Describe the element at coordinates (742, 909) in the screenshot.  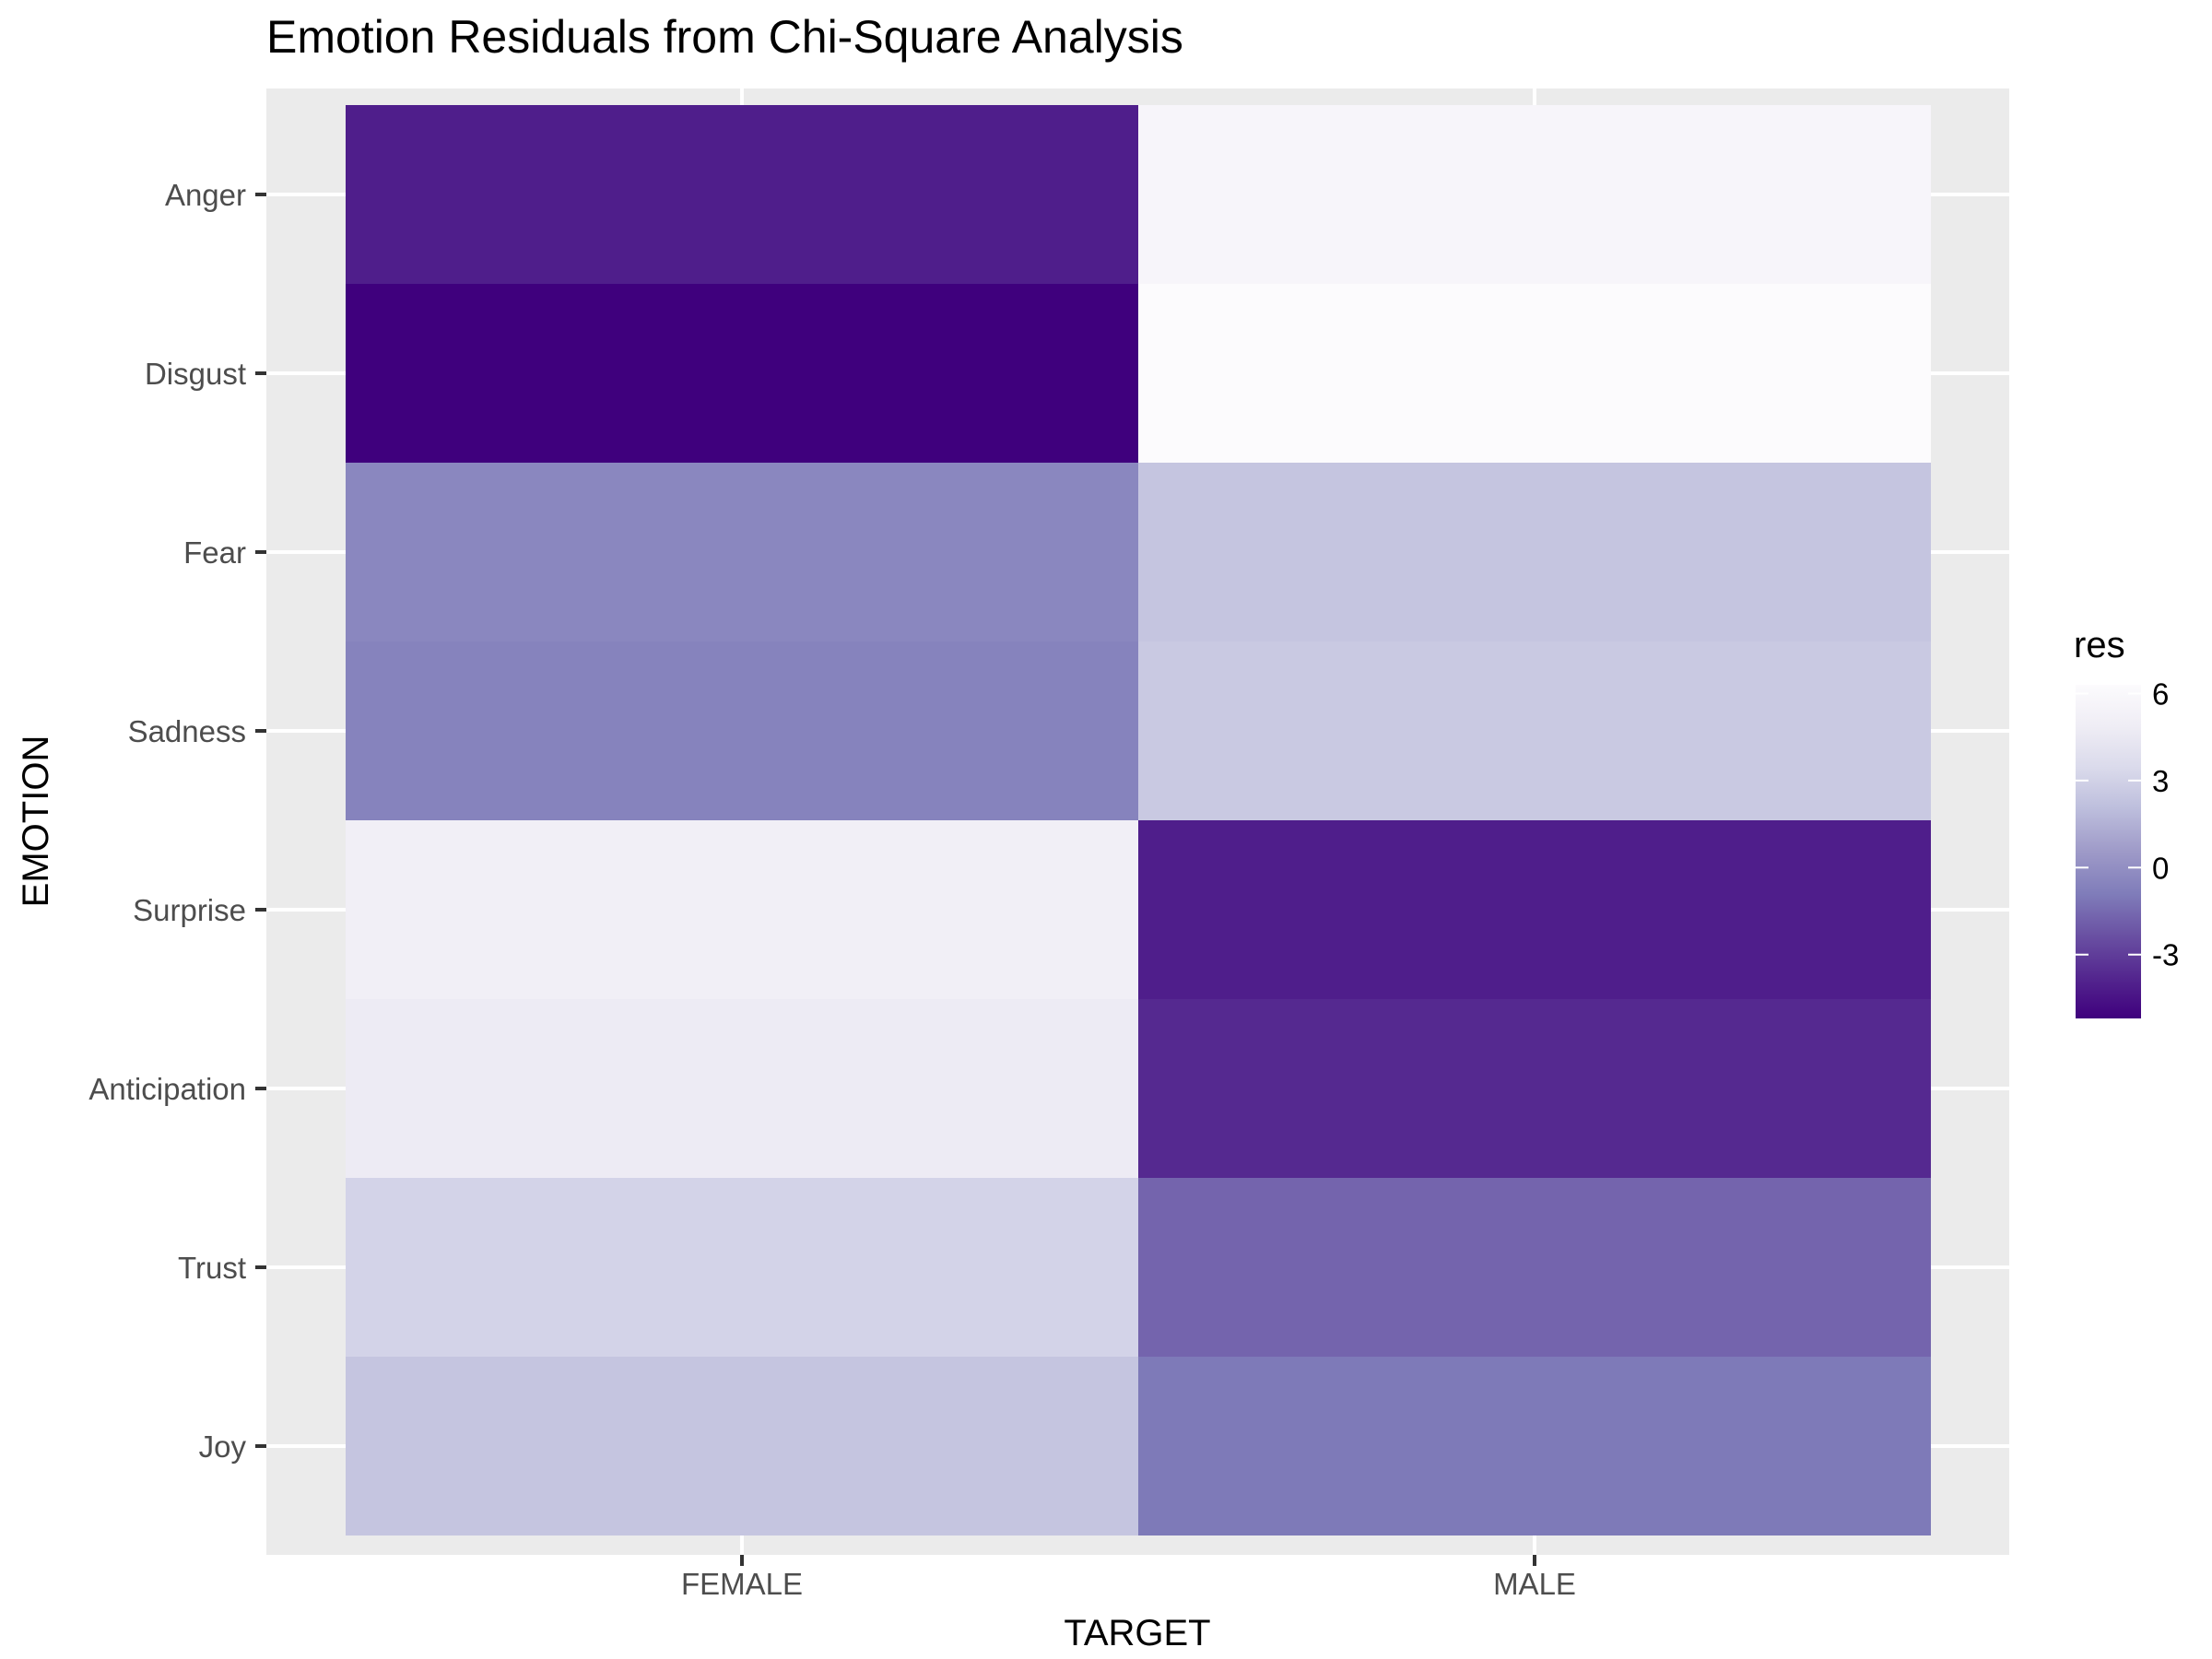
I see `heatmap-cell-female-surprise` at that location.